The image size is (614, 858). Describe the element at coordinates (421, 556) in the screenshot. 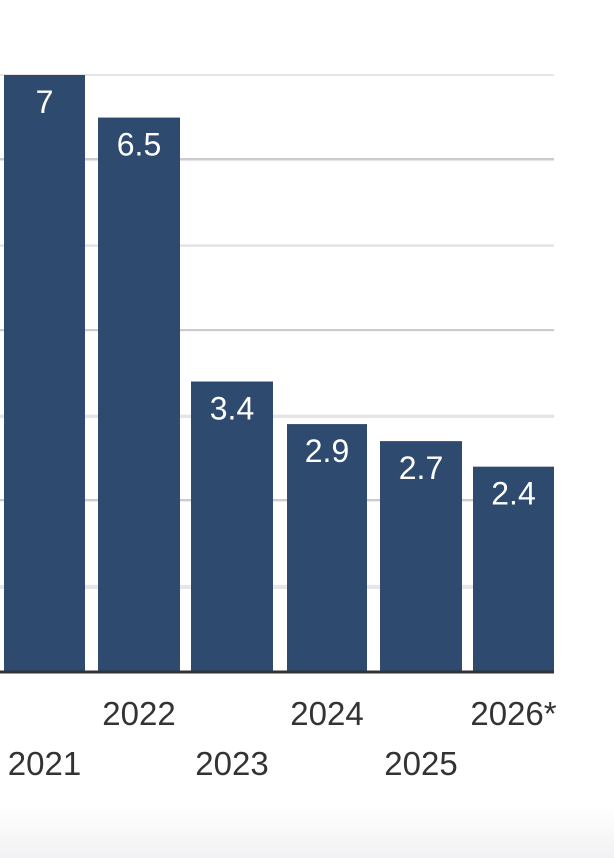

I see `bar-2025` at that location.